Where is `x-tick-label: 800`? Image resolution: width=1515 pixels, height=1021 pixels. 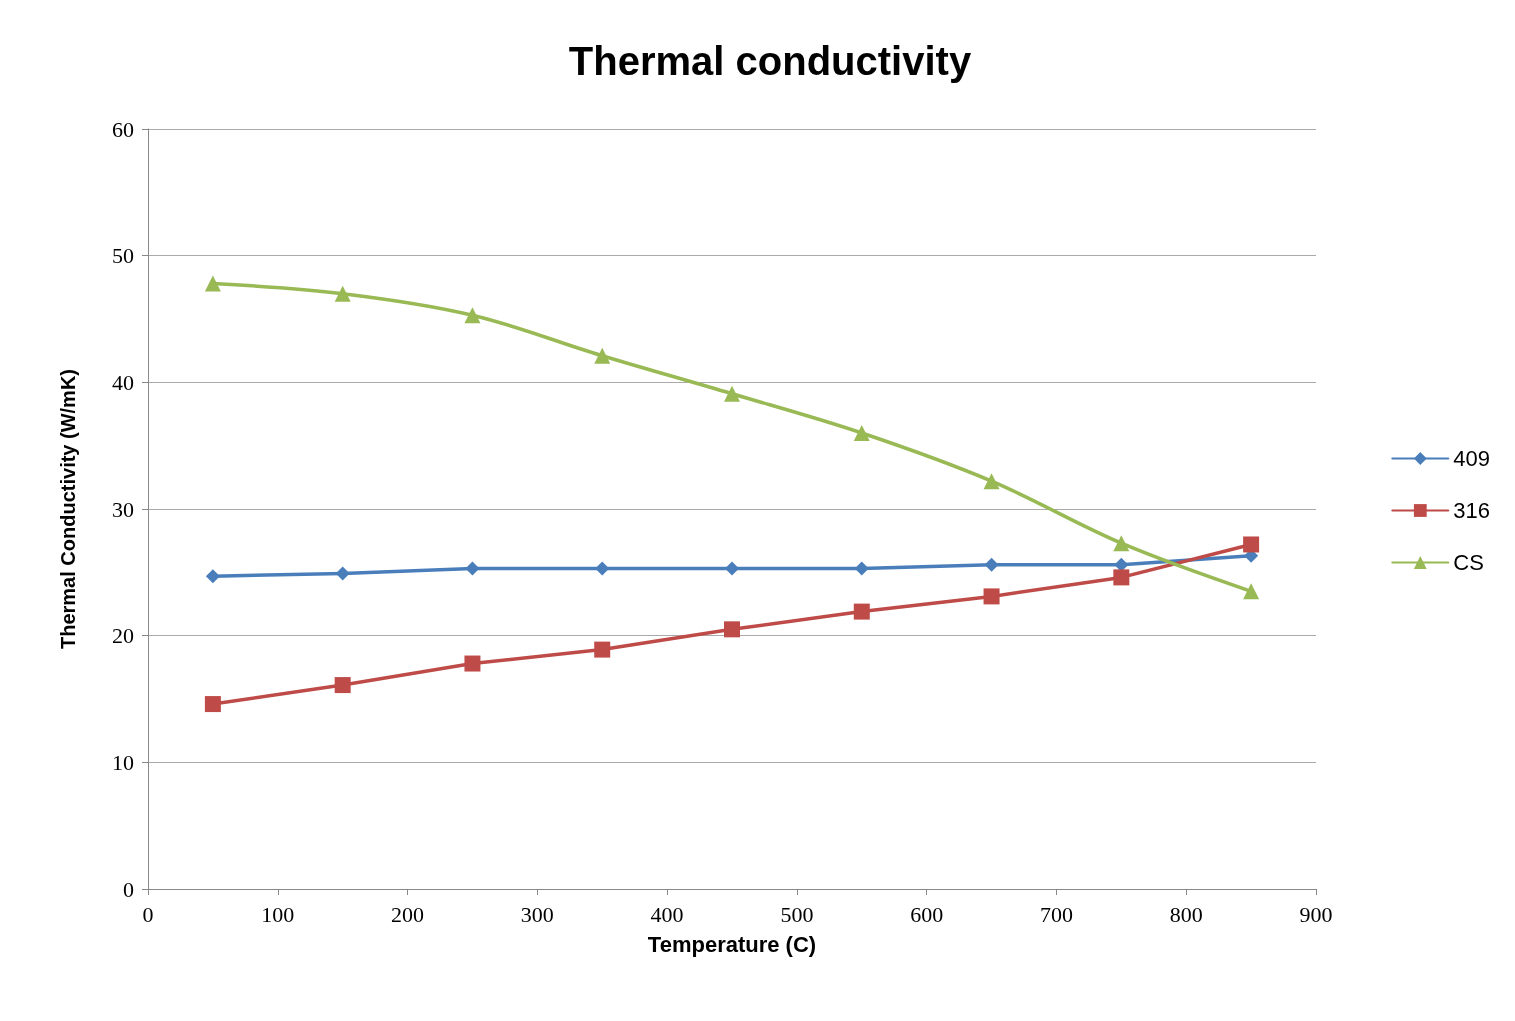 x-tick-label: 800 is located at coordinates (1186, 914).